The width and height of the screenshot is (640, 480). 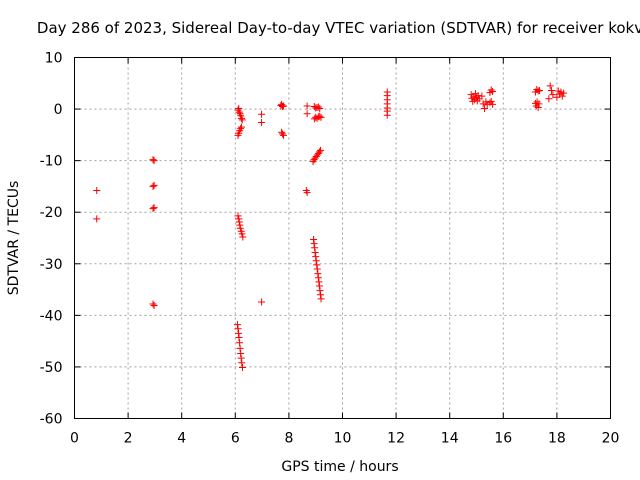 I want to click on y-tick-label: 0, so click(x=58, y=110).